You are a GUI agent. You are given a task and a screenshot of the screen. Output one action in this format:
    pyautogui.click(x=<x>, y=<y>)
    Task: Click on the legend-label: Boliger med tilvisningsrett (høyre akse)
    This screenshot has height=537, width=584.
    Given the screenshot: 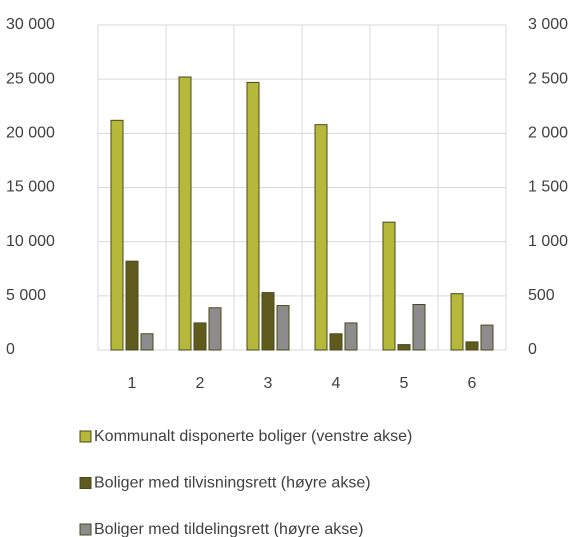 What is the action you would take?
    pyautogui.click(x=232, y=483)
    